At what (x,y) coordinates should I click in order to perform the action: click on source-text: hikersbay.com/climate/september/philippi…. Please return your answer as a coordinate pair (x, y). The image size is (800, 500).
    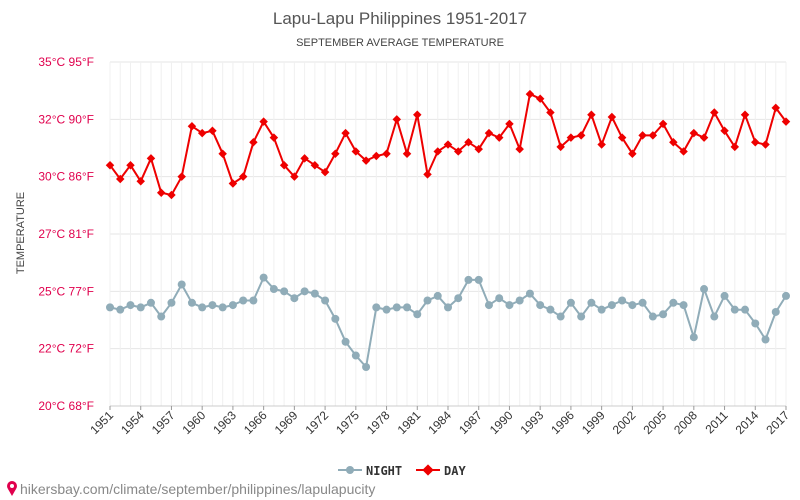
    Looking at the image, I should click on (197, 489).